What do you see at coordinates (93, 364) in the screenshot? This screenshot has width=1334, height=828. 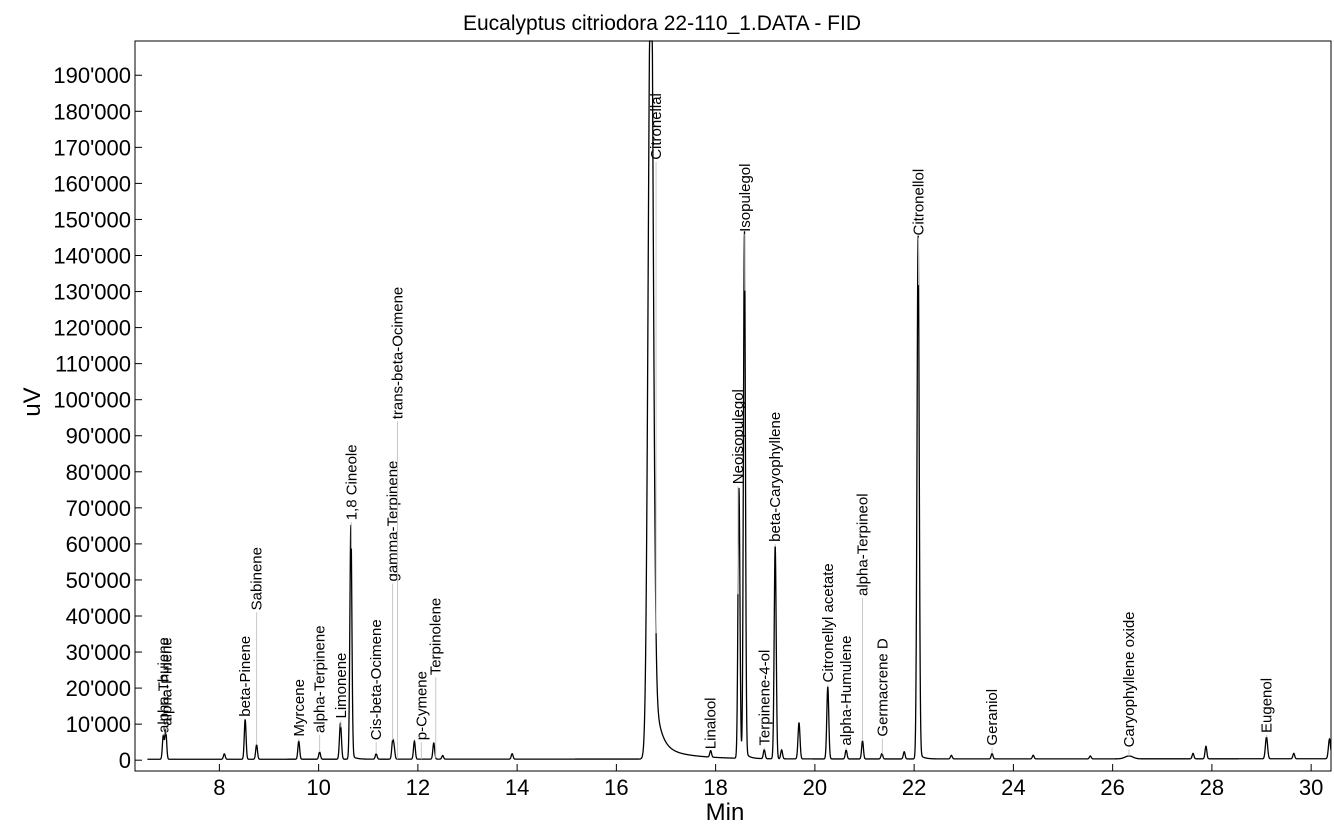 I see `y-tick-label: 110'000` at bounding box center [93, 364].